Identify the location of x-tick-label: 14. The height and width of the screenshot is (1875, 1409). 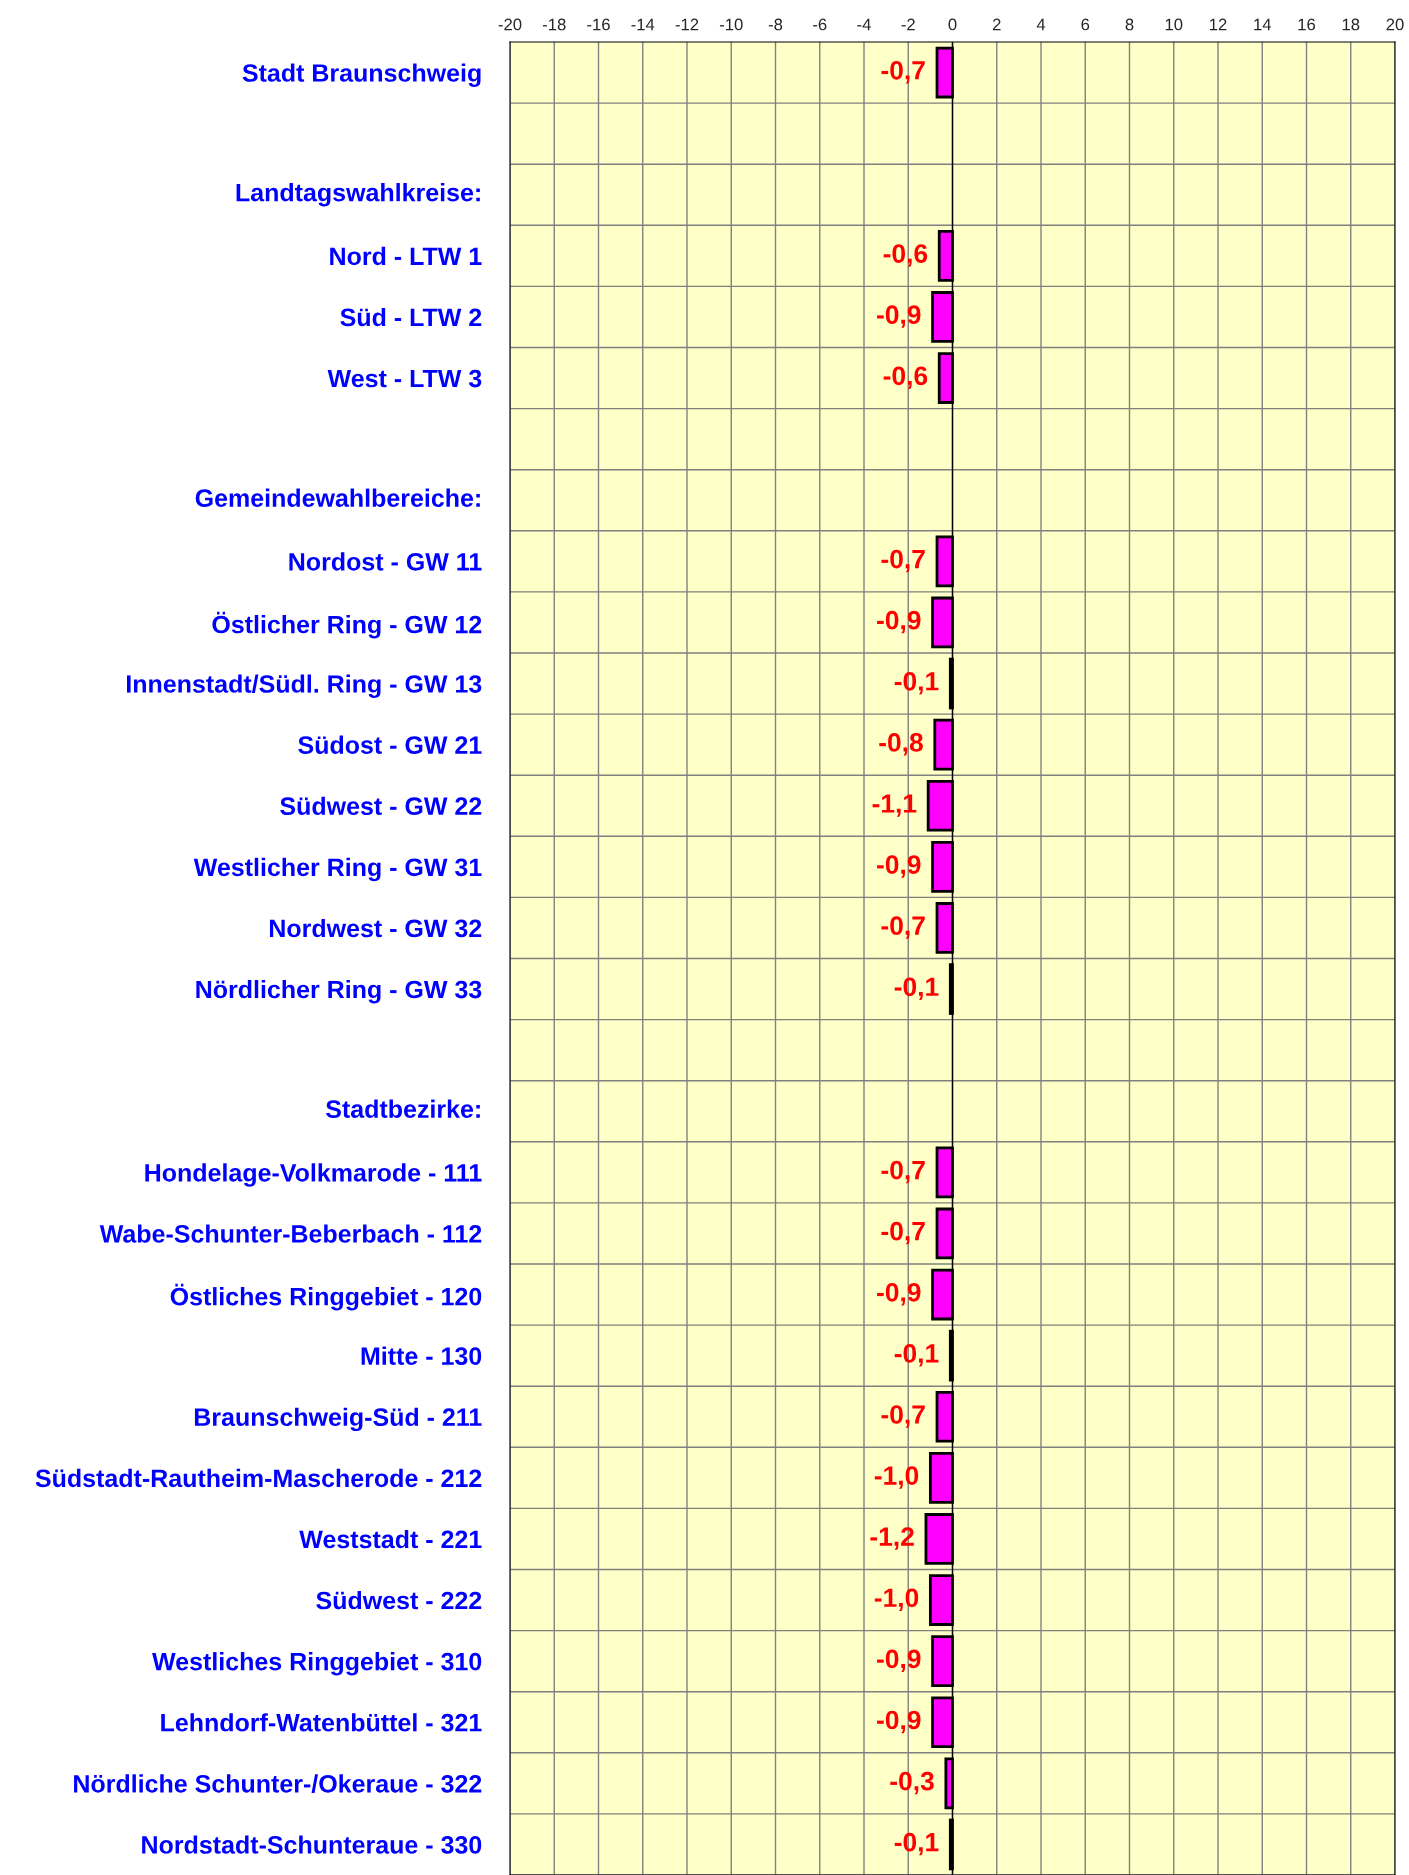
(1263, 24).